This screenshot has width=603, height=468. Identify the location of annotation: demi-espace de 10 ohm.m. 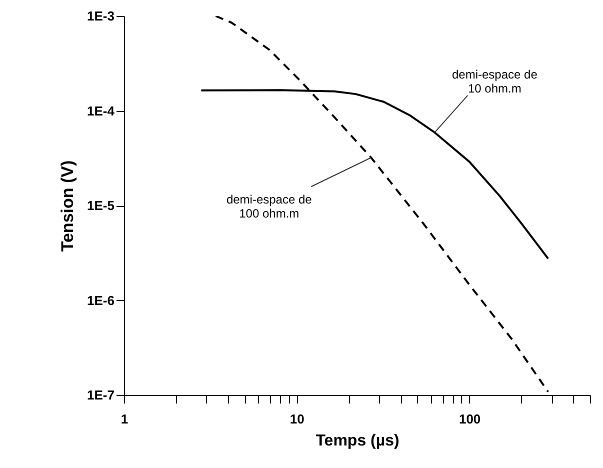
(495, 81).